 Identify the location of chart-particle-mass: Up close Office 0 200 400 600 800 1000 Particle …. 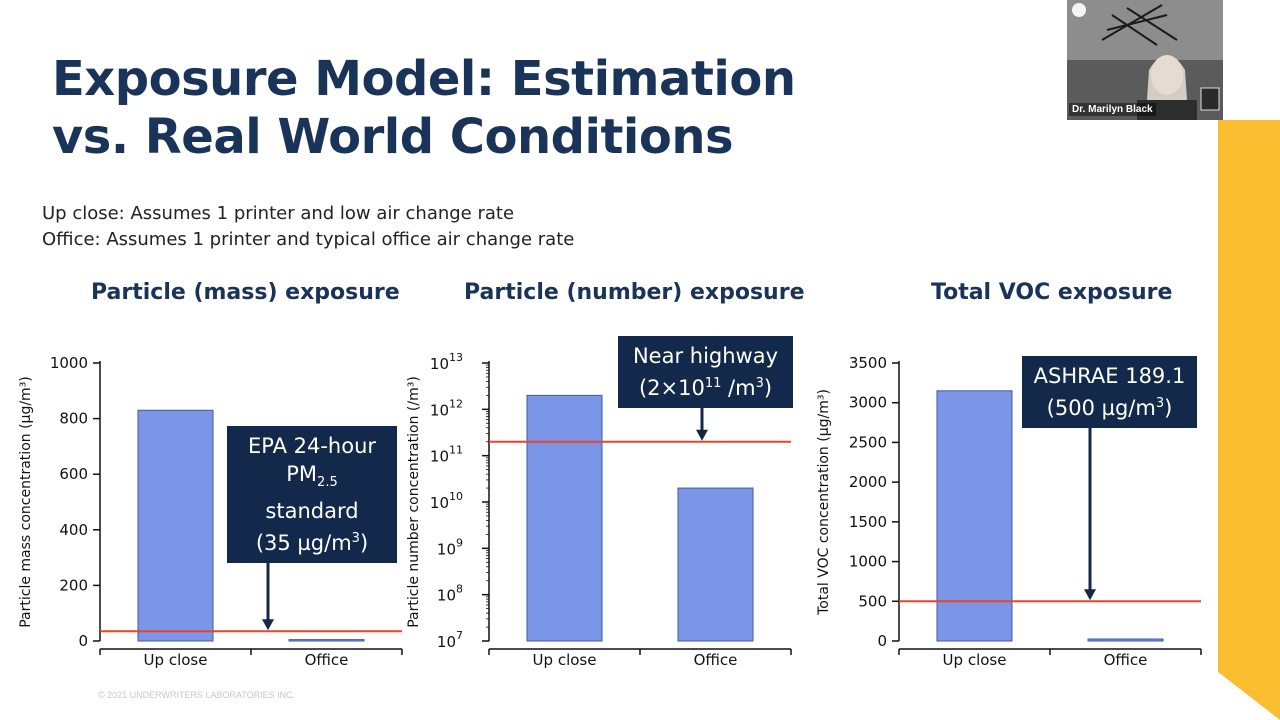
(210, 511).